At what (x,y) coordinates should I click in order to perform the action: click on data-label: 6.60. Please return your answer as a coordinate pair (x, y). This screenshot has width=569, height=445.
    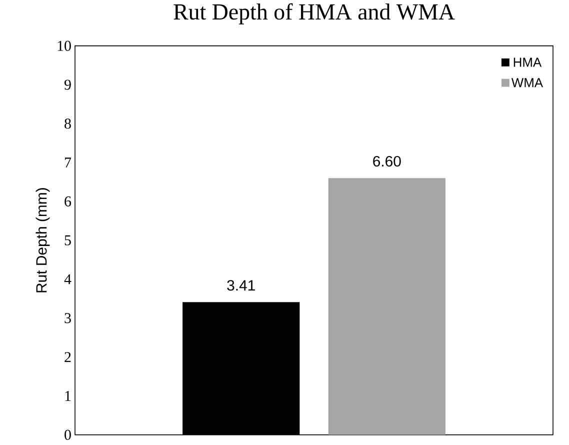
    Looking at the image, I should click on (387, 161).